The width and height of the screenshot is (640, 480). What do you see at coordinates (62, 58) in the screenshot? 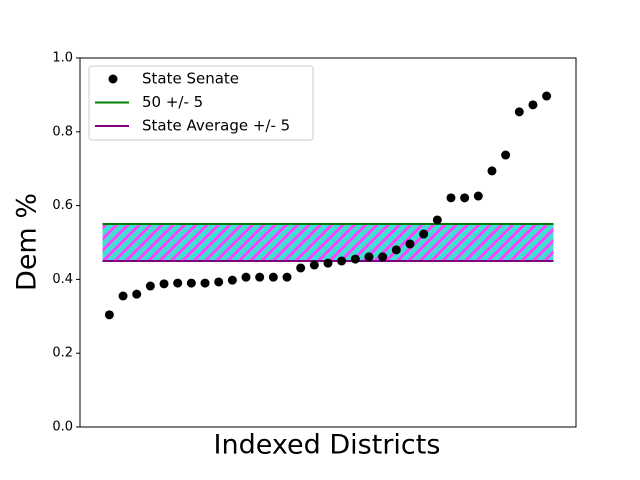
I see `y-tick-label: 1.0` at bounding box center [62, 58].